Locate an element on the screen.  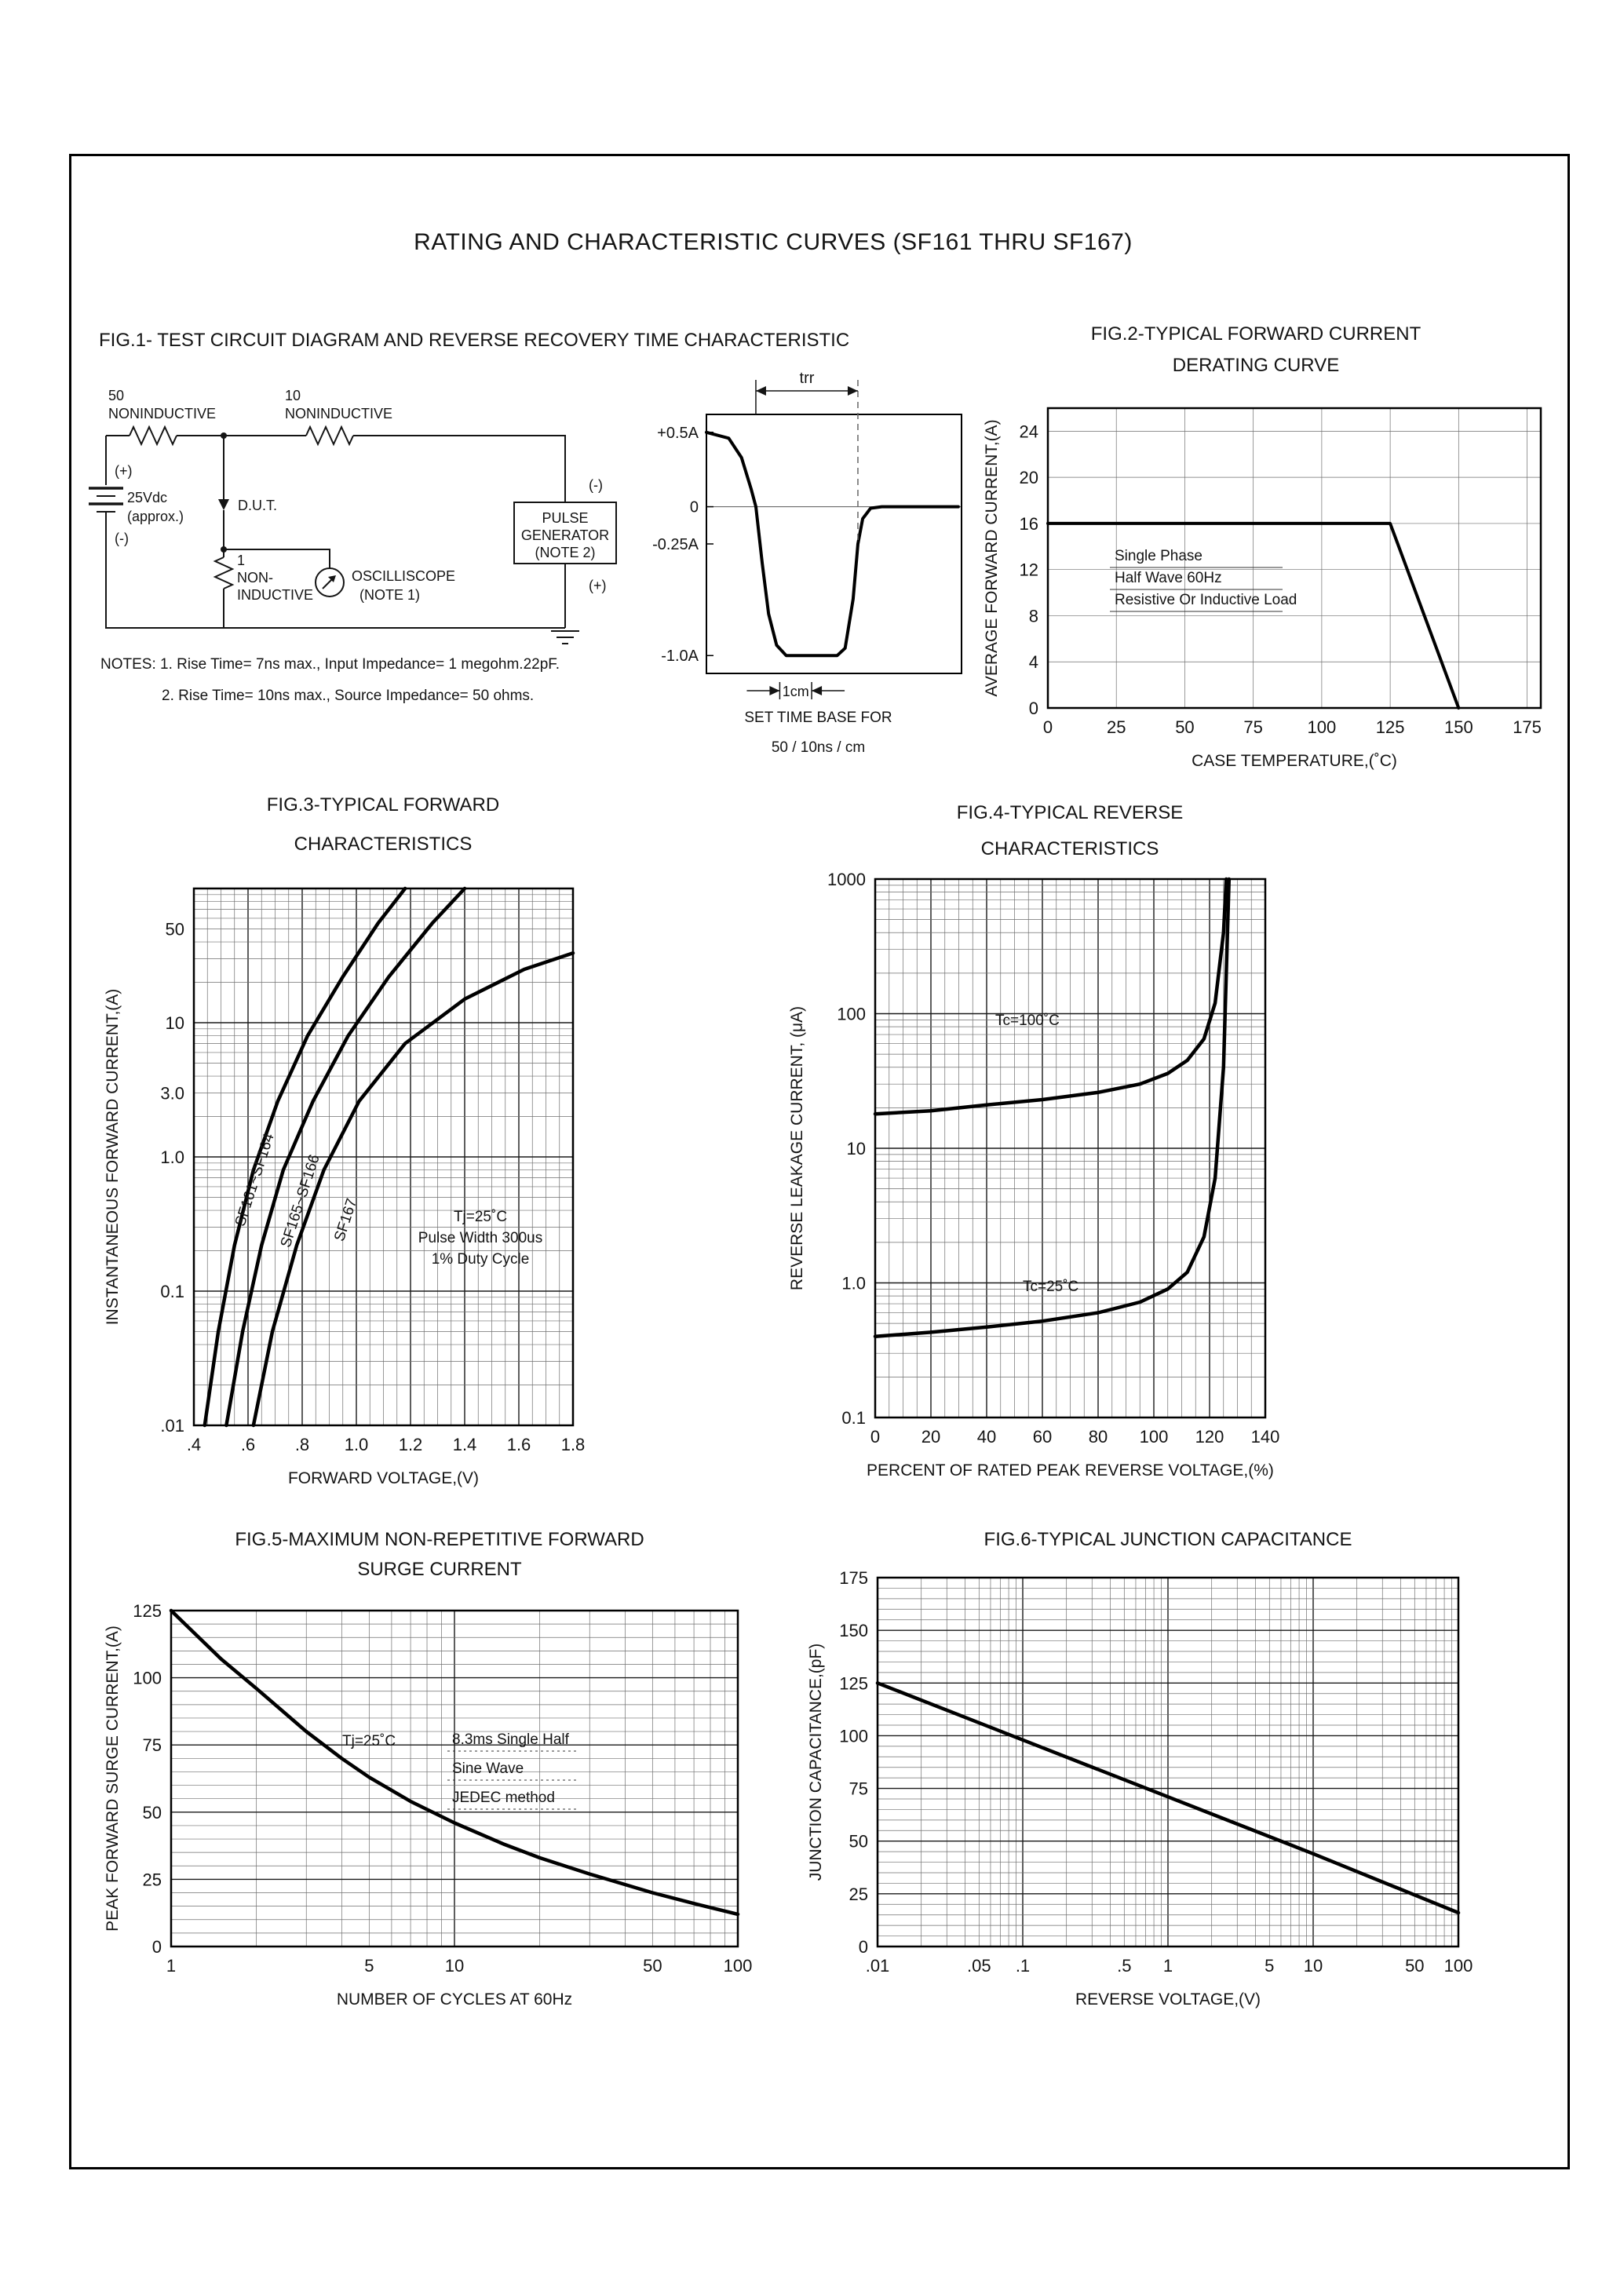
r1-type-label: NONINDUCTIVE is located at coordinates (162, 413).